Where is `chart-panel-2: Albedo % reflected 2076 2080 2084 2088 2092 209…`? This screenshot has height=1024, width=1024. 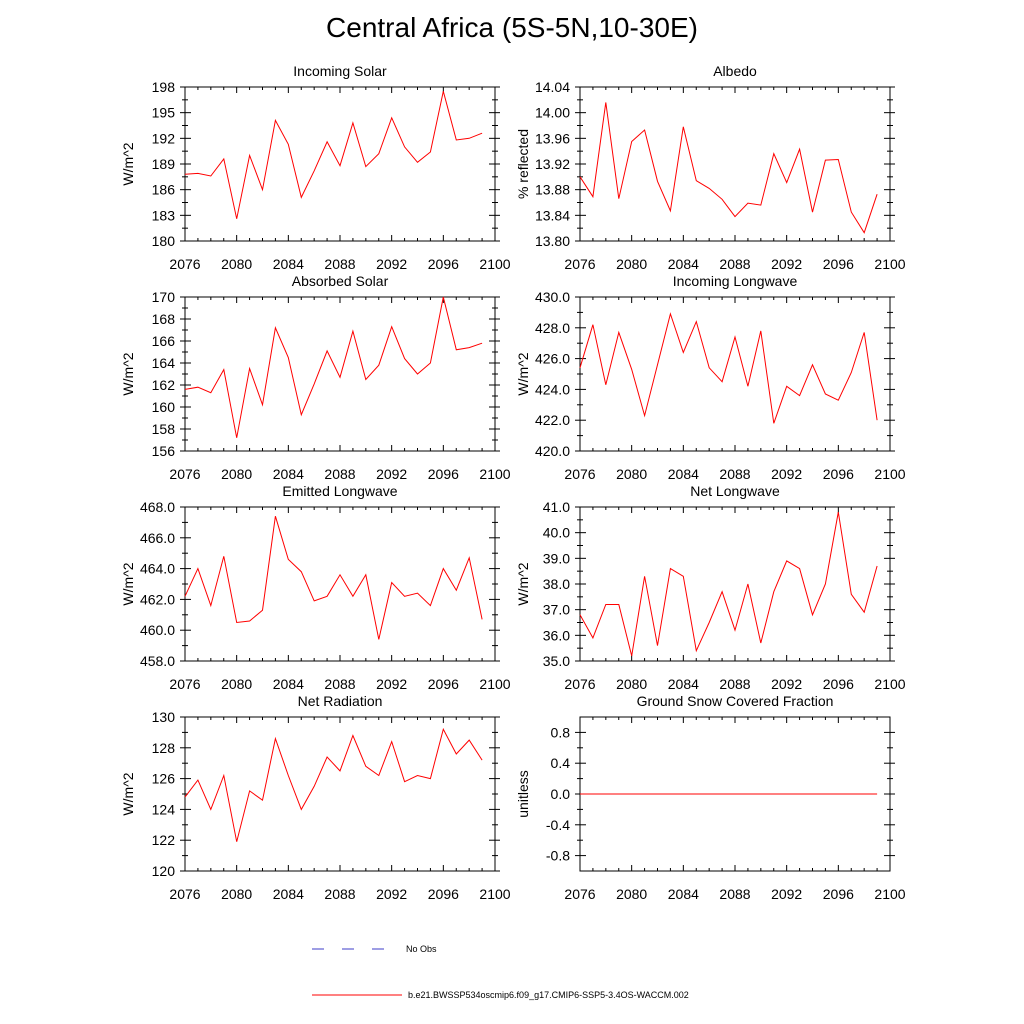 chart-panel-2: Albedo % reflected 2076 2080 2084 2088 2092 209… is located at coordinates (710, 167).